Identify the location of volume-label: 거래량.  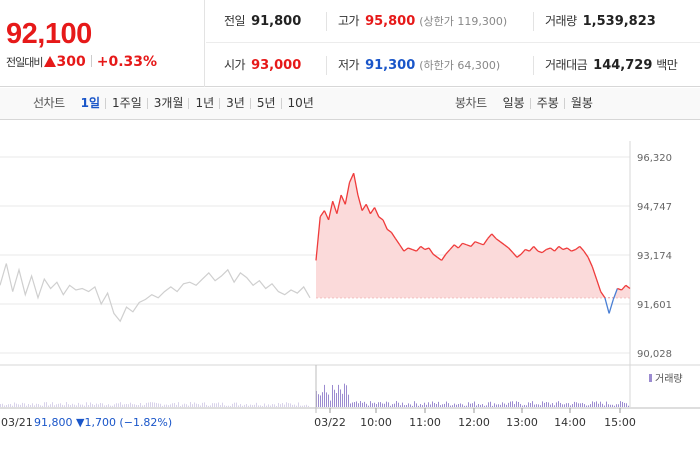
(561, 21).